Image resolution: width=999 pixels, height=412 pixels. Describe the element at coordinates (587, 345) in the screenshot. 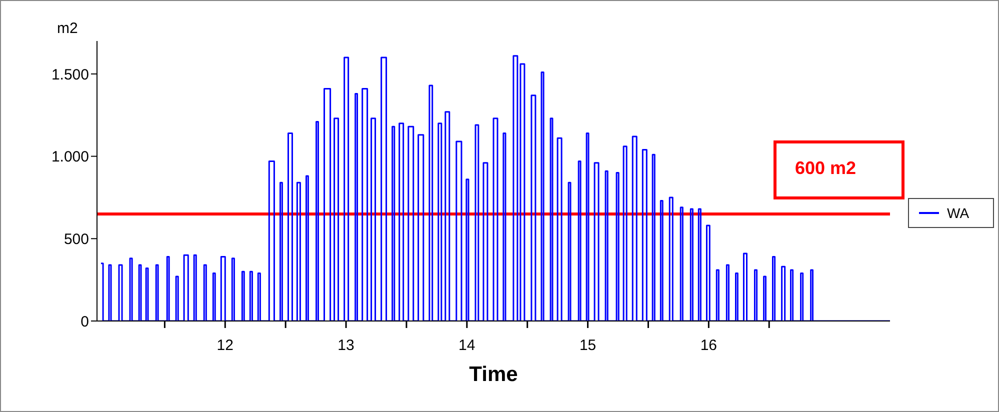

I see `x-tick-label: 15` at that location.